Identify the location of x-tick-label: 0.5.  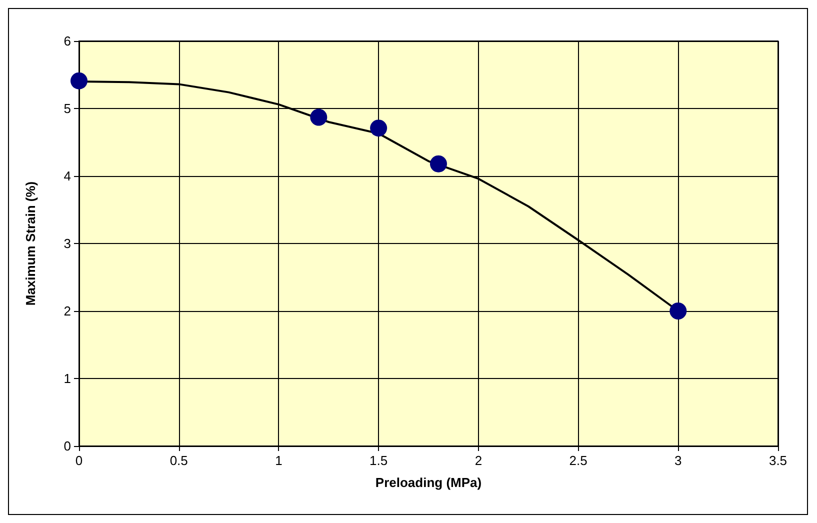
(179, 460).